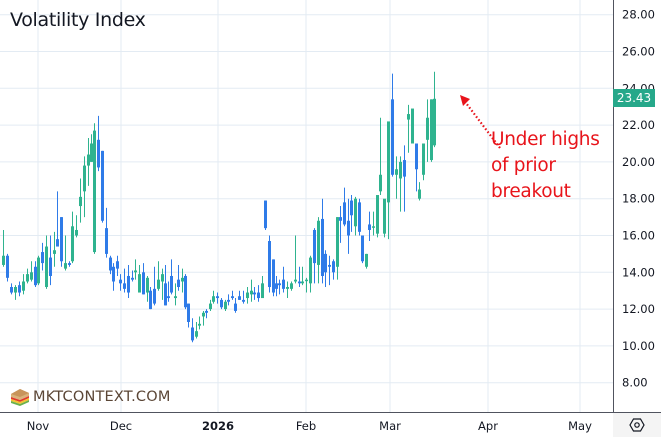 The height and width of the screenshot is (441, 661). I want to click on y-axis-tick-label: 18.00, so click(638, 199).